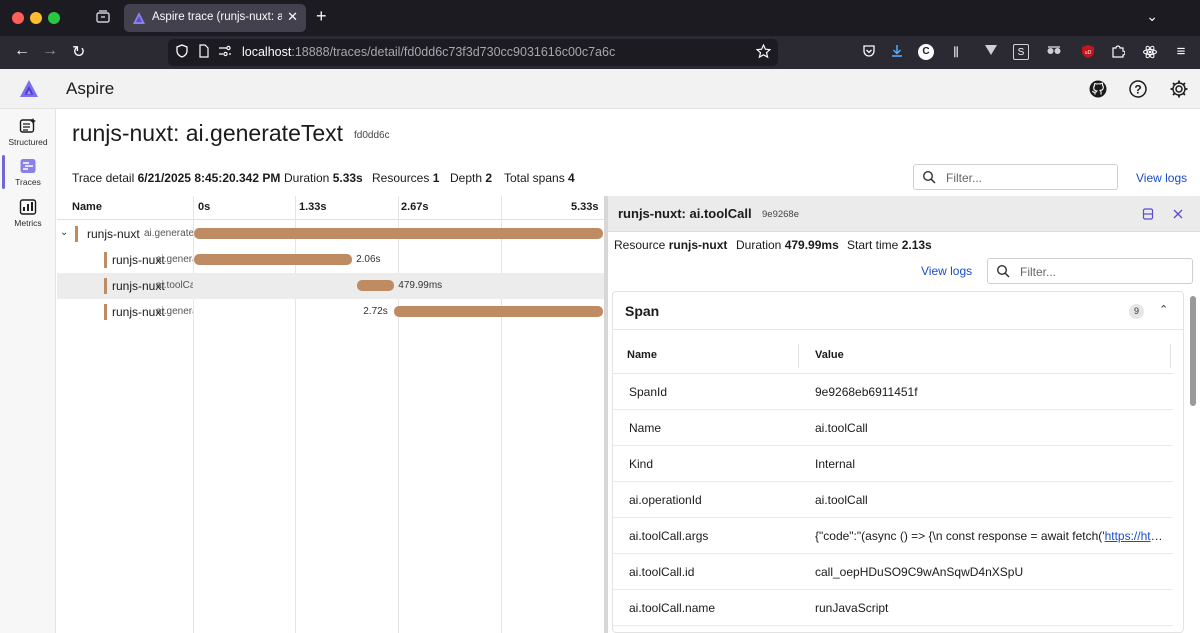 Image resolution: width=1200 pixels, height=633 pixels. I want to click on property-value-link: https://httpbin.org/, so click(1134, 536).